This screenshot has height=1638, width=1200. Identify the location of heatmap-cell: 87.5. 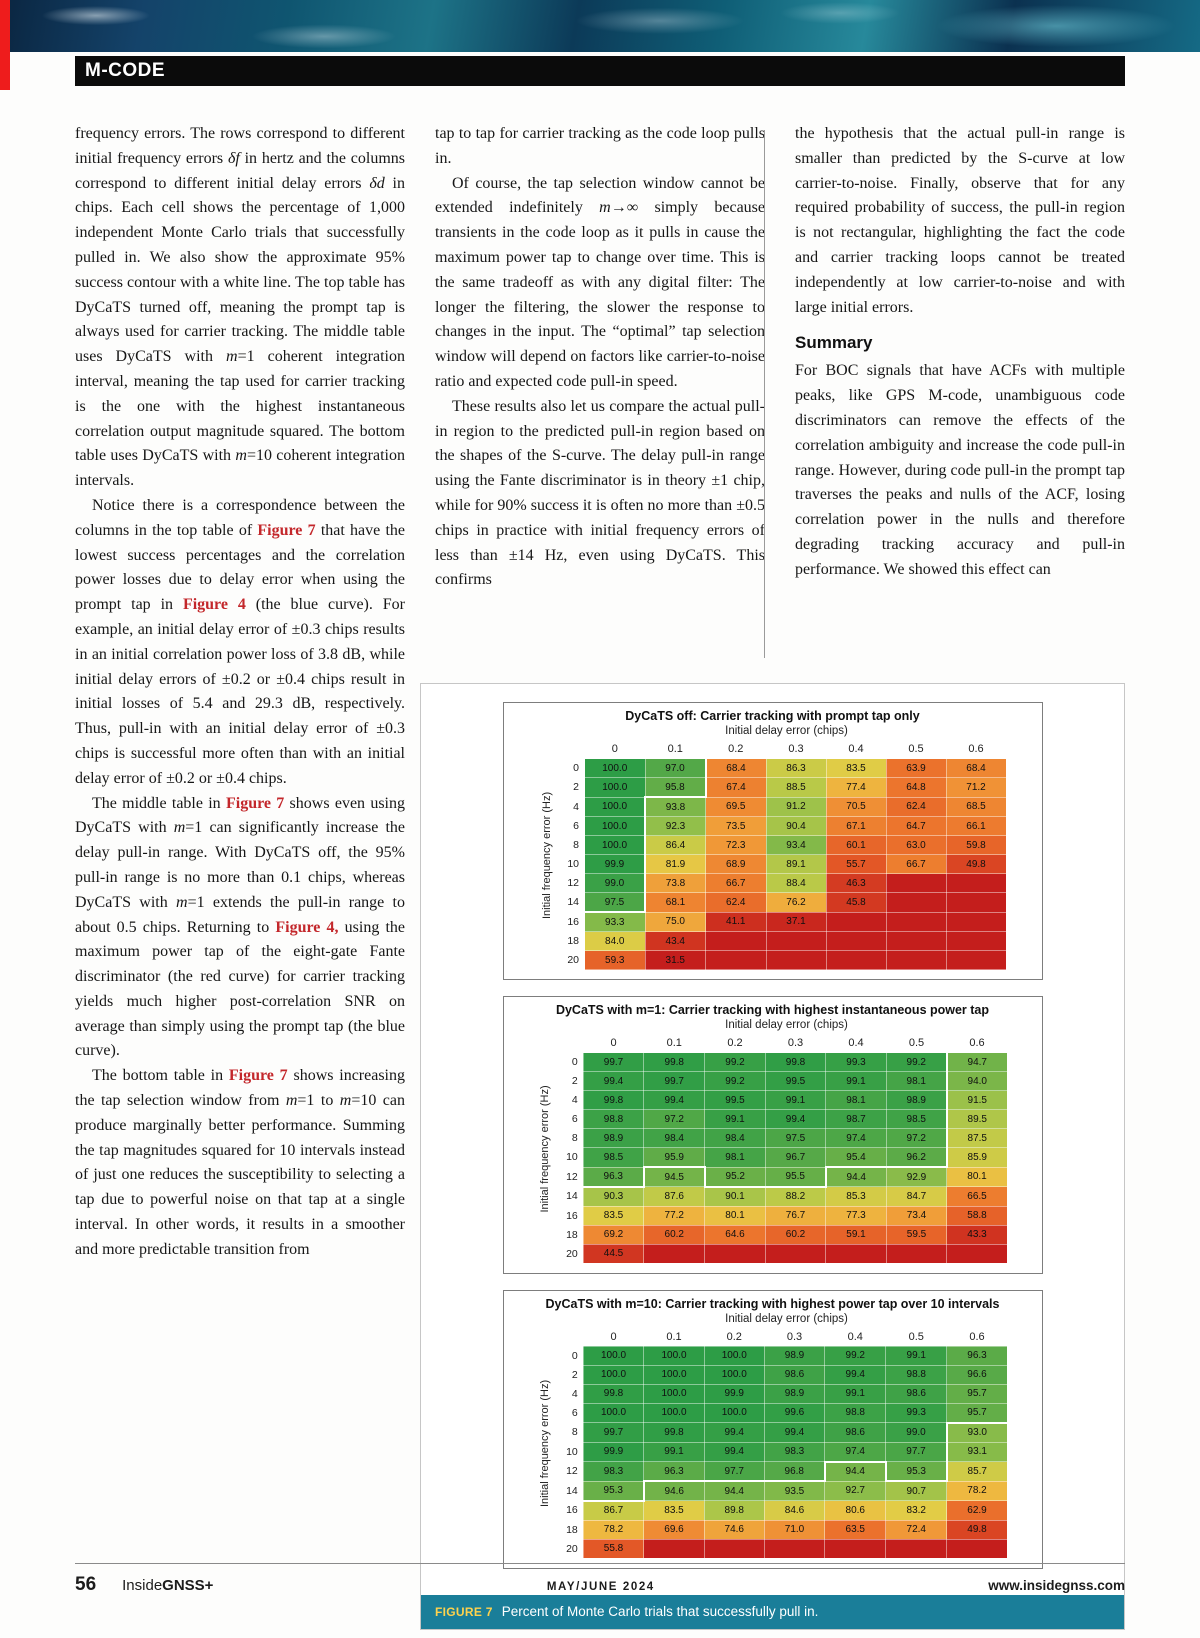
(977, 1138).